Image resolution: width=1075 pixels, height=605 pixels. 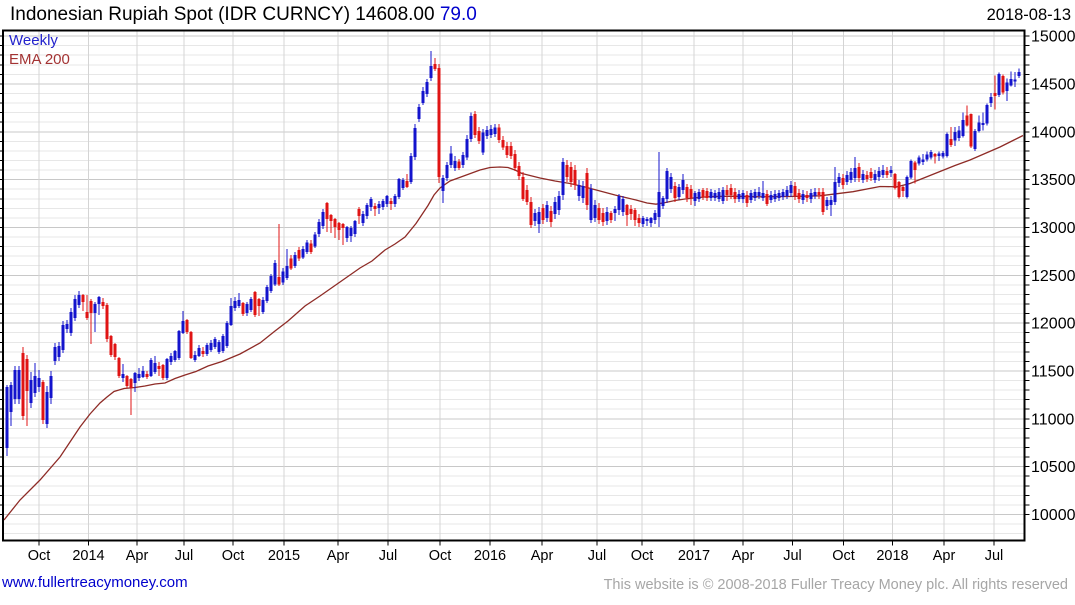 I want to click on svg-text: 2014, so click(x=88, y=556).